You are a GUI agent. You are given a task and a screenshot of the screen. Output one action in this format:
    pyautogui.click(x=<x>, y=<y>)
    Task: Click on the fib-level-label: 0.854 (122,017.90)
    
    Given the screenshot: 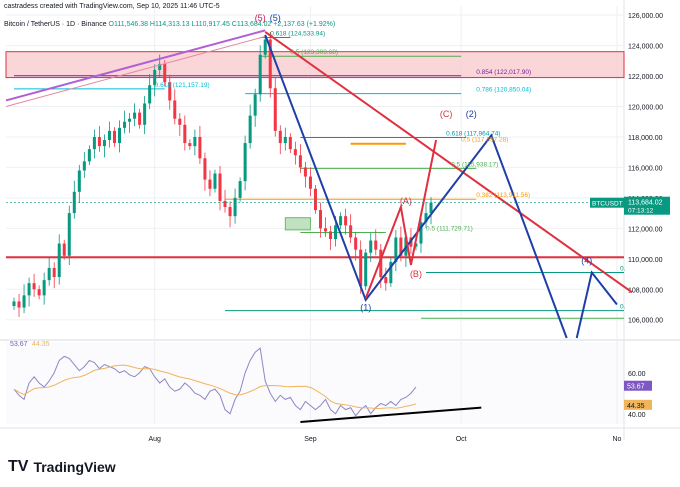 What is the action you would take?
    pyautogui.click(x=503, y=72)
    